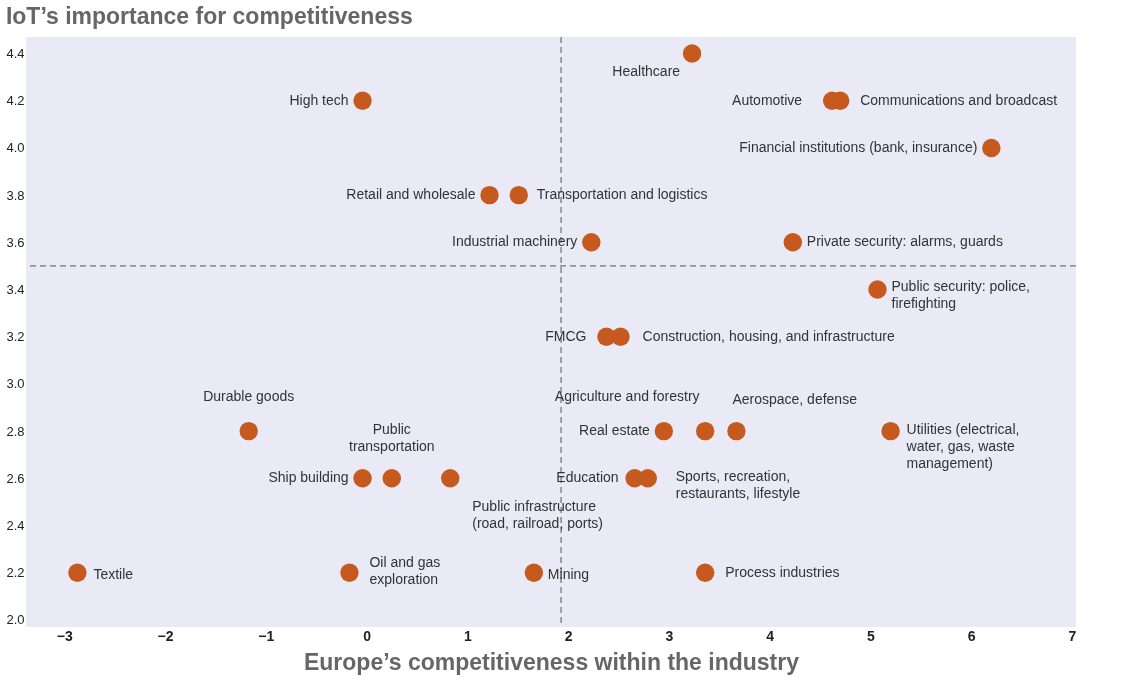 Image resolution: width=1123 pixels, height=699 pixels. I want to click on y-tick-label: 4.0, so click(15, 148).